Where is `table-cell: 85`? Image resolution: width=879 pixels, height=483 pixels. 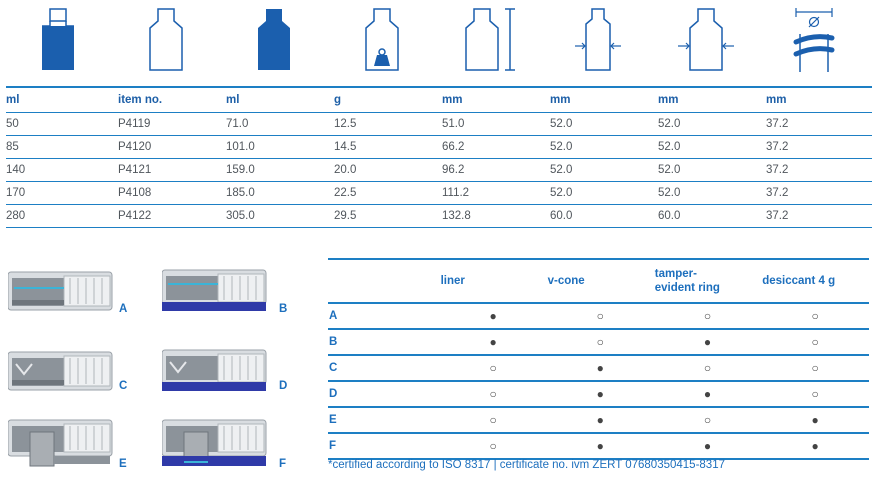 table-cell: 85 is located at coordinates (62, 147).